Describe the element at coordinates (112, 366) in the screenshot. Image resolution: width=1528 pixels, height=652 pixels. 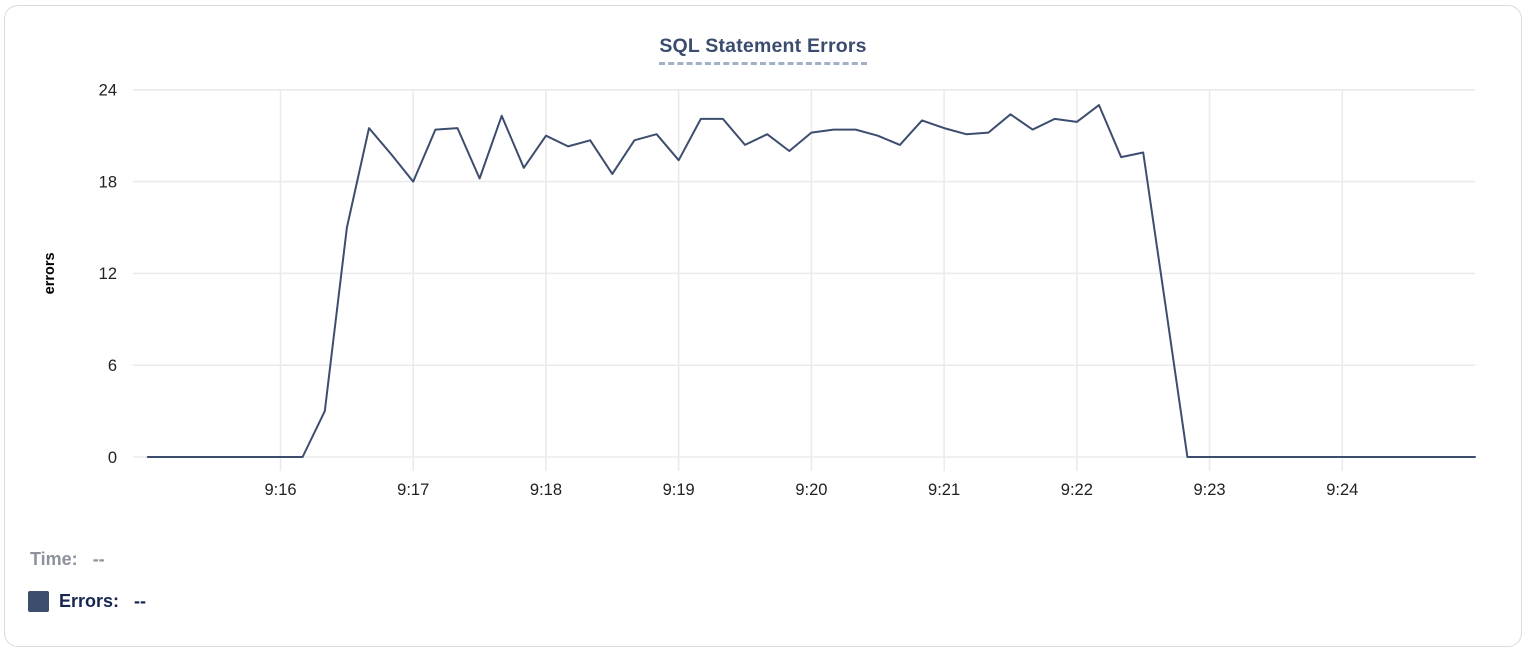
I see `y-tick-label: 6` at that location.